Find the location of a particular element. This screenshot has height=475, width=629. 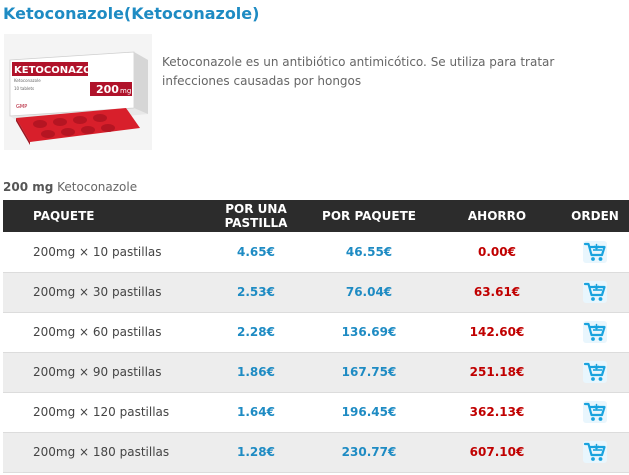

product-title: Ketoconazole(Ketoconazole) is located at coordinates (131, 13).